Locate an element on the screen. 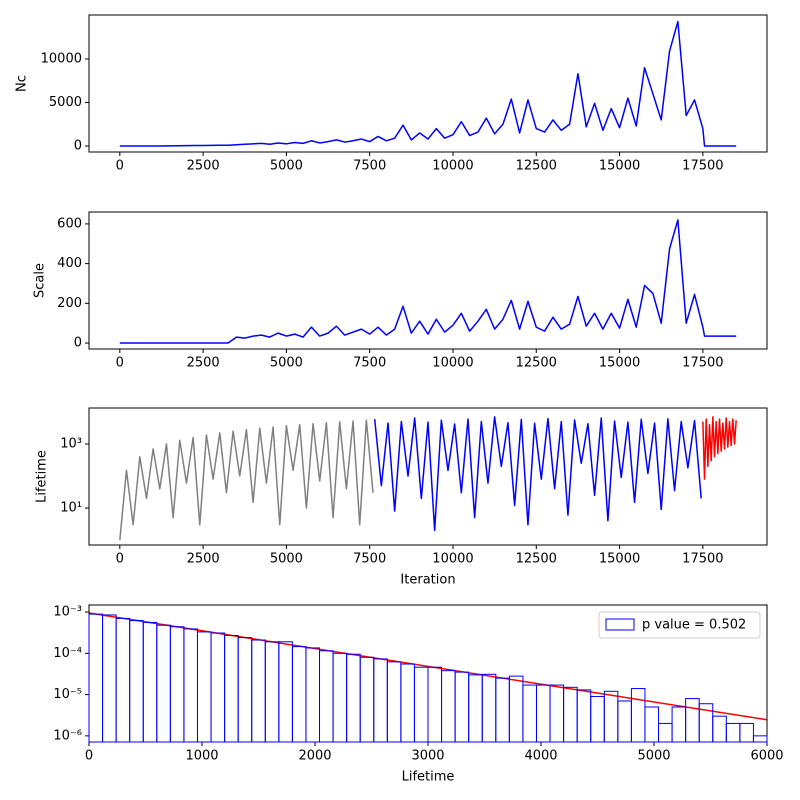 Image resolution: width=800 pixels, height=800 pixels. y-tick-label: 600 is located at coordinates (69, 223).